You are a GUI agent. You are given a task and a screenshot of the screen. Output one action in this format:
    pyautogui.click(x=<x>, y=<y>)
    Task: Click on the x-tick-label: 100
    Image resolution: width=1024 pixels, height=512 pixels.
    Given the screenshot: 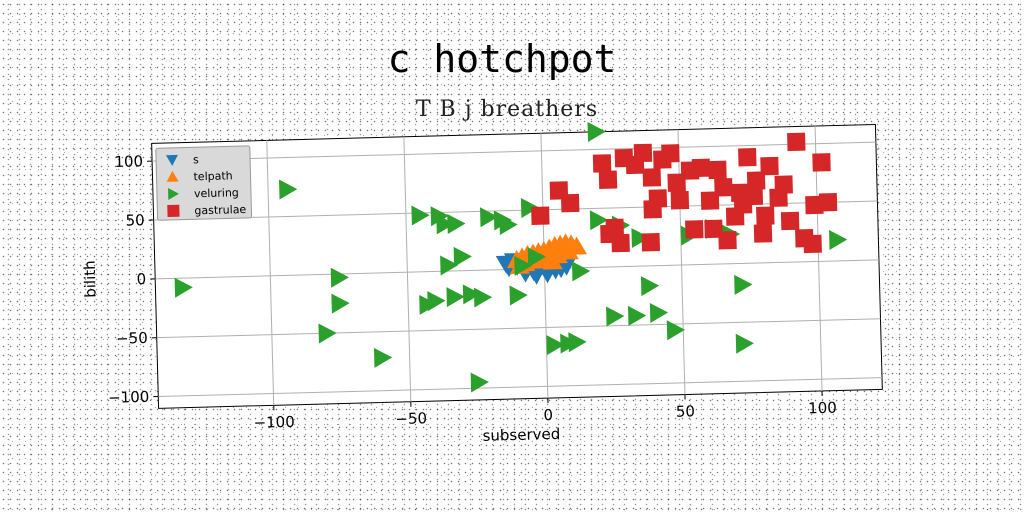 What is the action you would take?
    pyautogui.click(x=822, y=408)
    